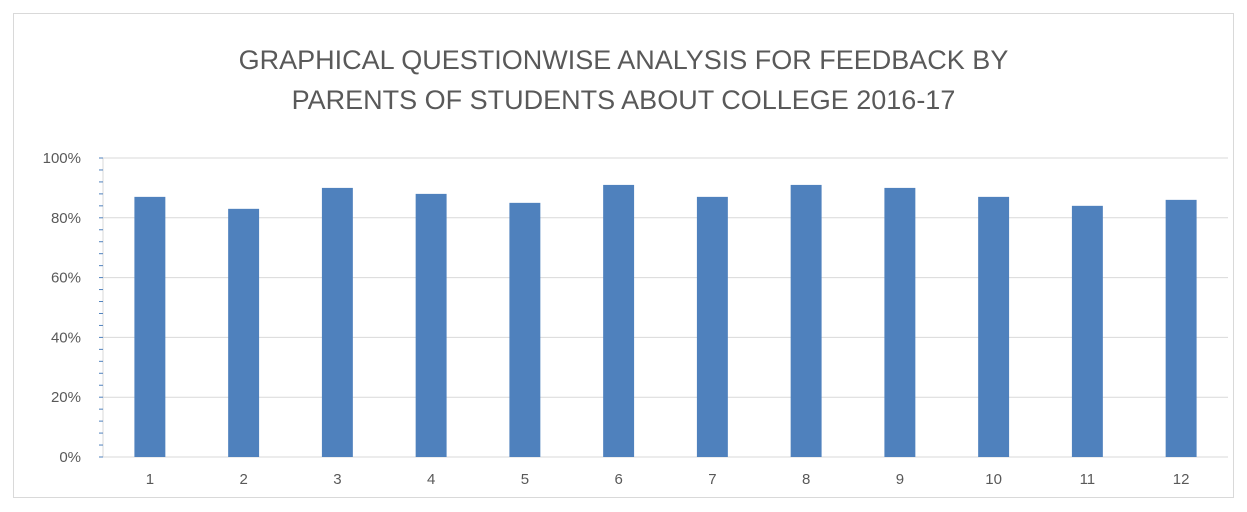 The image size is (1247, 512). Describe the element at coordinates (1181, 479) in the screenshot. I see `x-category-label: 12` at that location.